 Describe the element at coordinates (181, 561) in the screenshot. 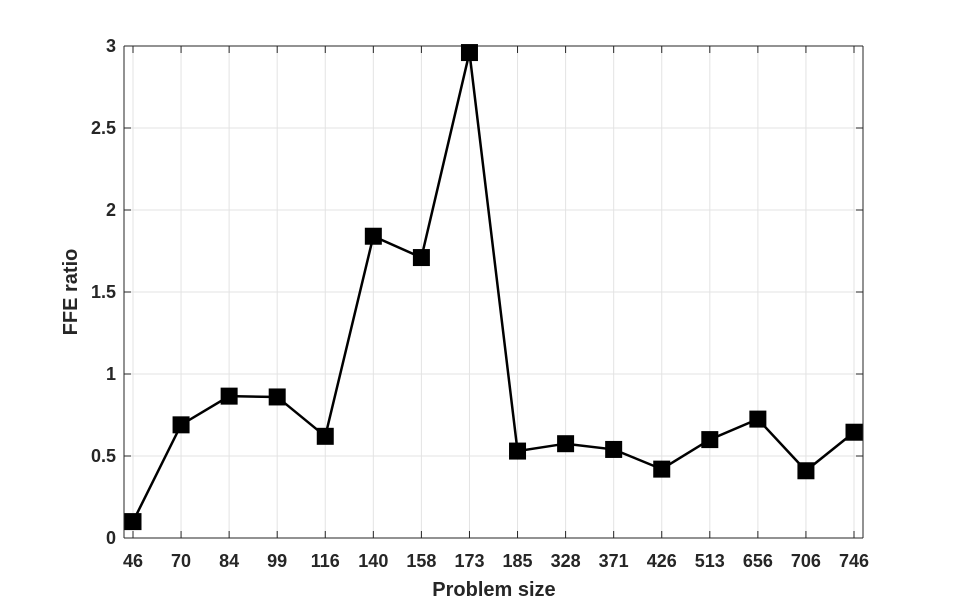

I see `x-tick-label: 70` at that location.